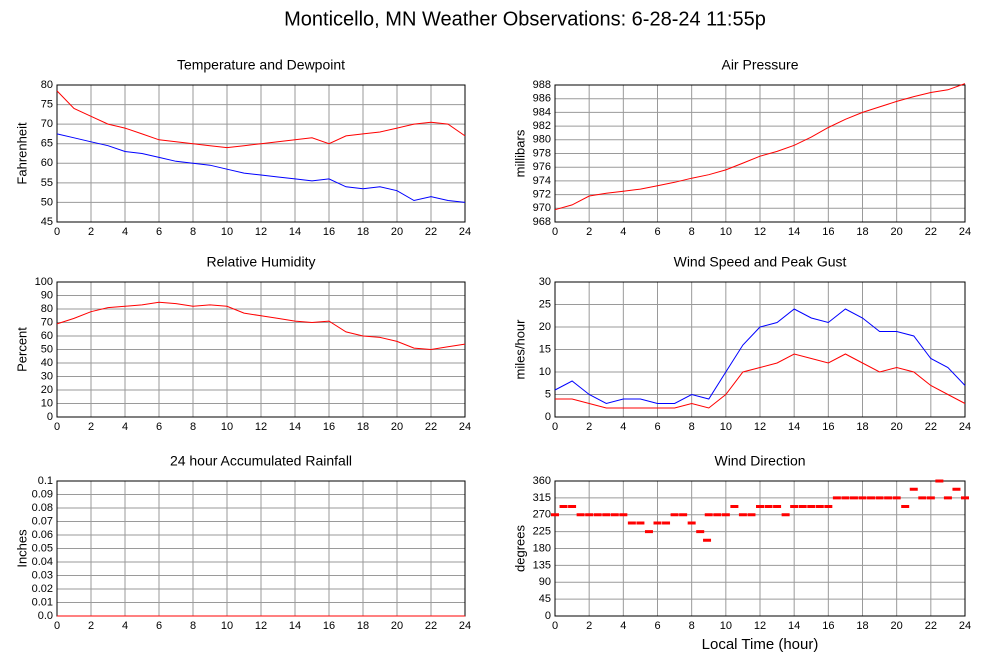 The width and height of the screenshot is (1000, 660). I want to click on y-tick-label: 0.02, so click(42, 589).